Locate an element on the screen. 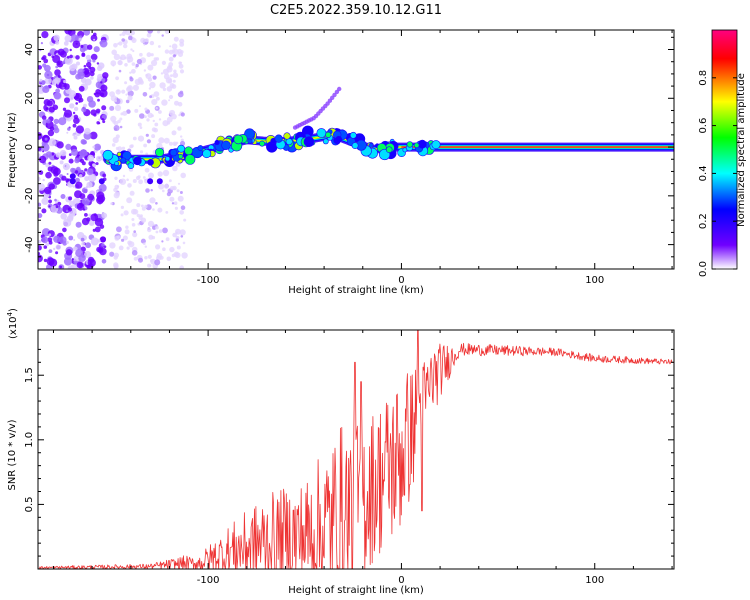 Image resolution: width=750 pixels, height=600 pixels. y-tick-label: 40 is located at coordinates (29, 49).